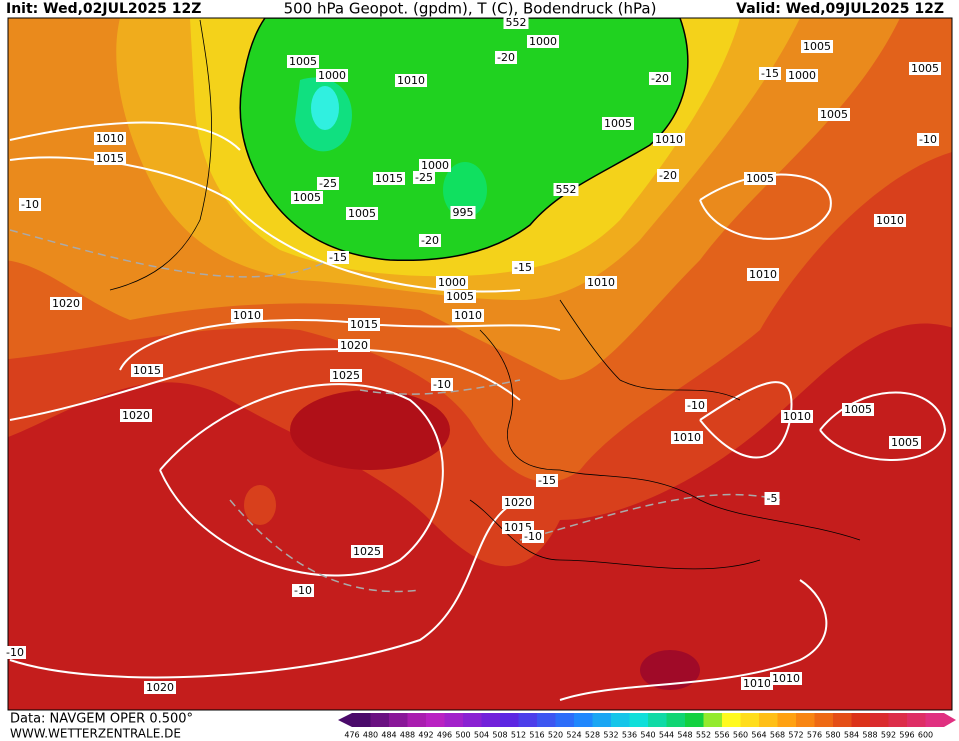 The width and height of the screenshot is (959, 741). I want to click on colorbar-label: 592, so click(888, 735).